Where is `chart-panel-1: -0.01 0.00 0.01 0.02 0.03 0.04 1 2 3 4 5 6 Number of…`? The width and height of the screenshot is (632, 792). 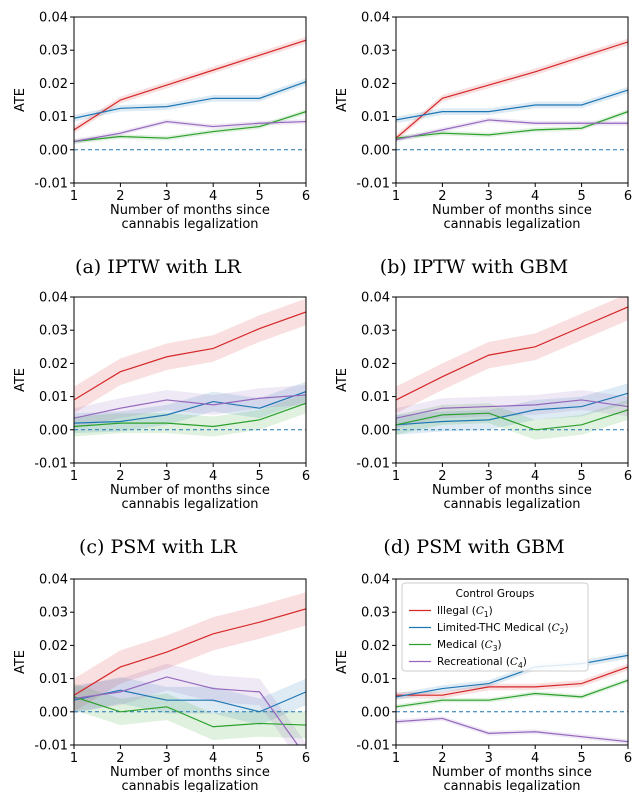 chart-panel-1: -0.01 0.00 0.01 0.02 0.03 0.04 1 2 3 4 5 6 Number of… is located at coordinates (161, 122).